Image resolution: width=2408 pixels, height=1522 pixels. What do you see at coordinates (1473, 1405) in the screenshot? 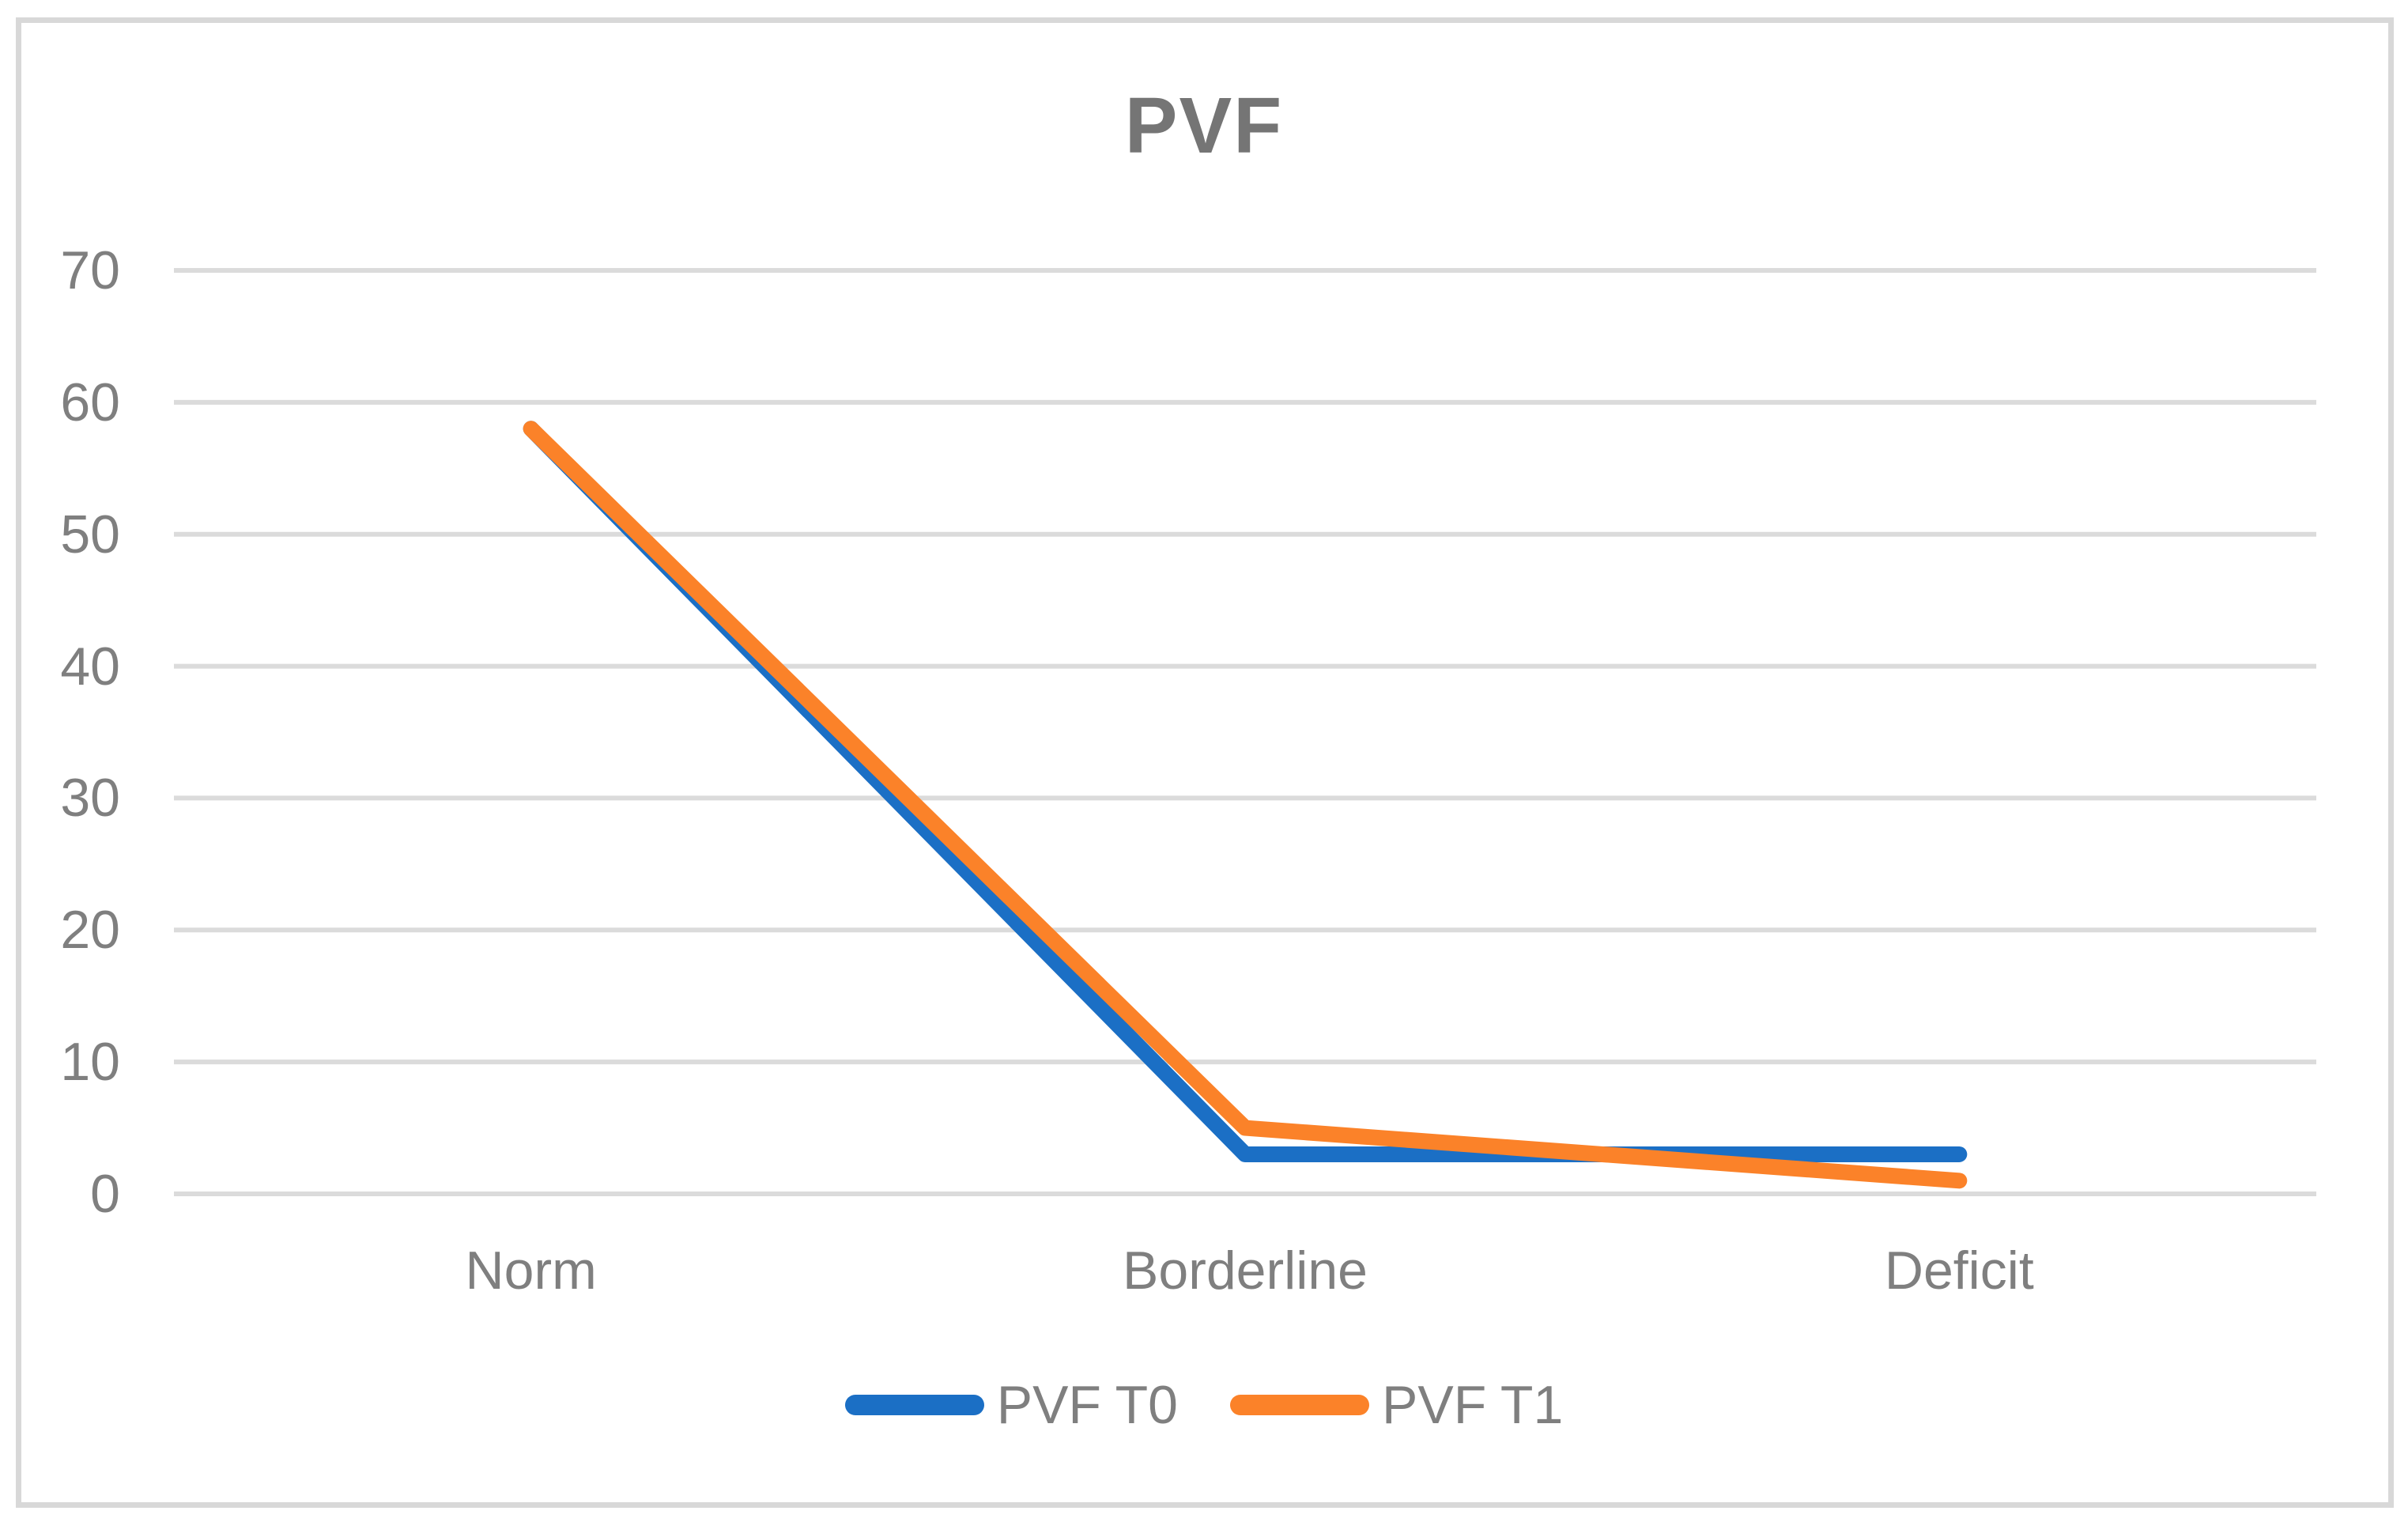
I see `legend-label-pvf-t1: PVF T1` at bounding box center [1473, 1405].